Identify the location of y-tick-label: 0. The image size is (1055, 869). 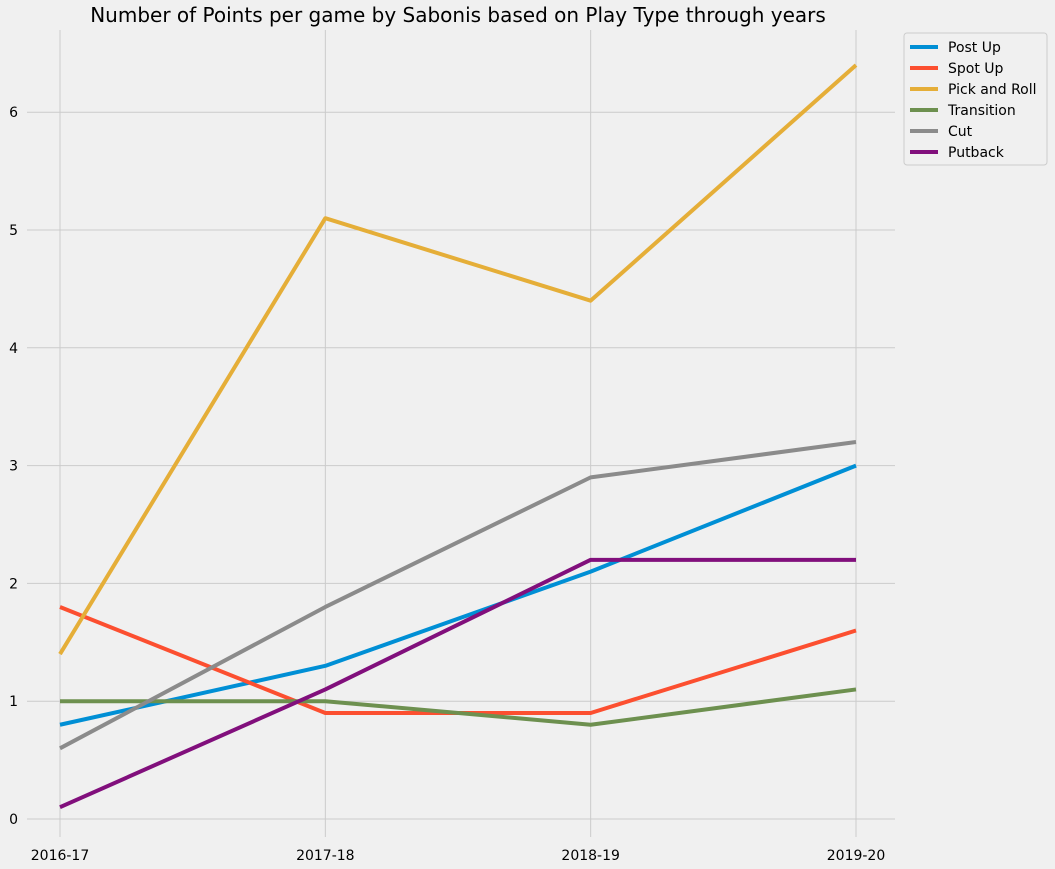
(13, 820).